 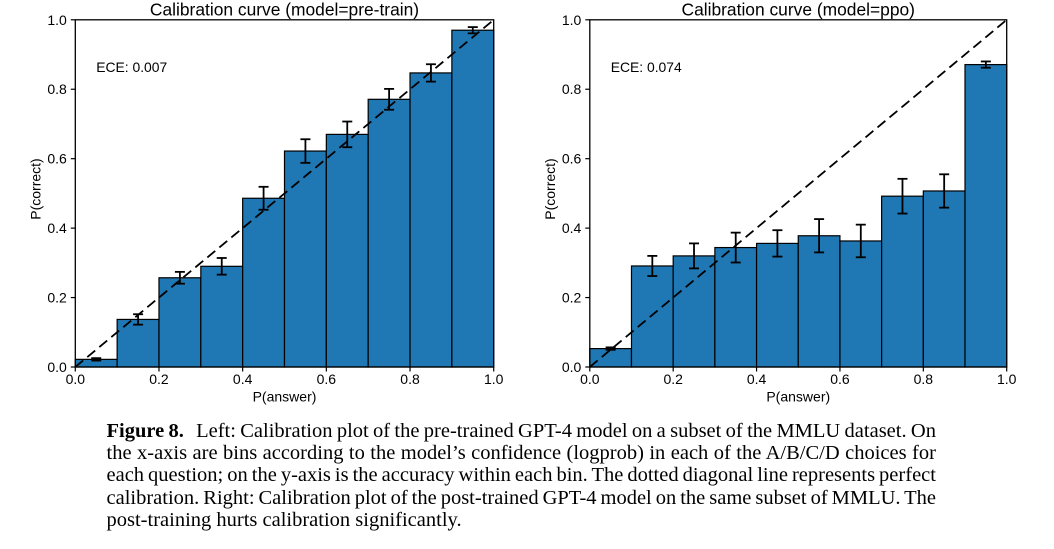 What do you see at coordinates (798, 10) in the screenshot?
I see `svg-text: Calibration curve (model=ppo)` at bounding box center [798, 10].